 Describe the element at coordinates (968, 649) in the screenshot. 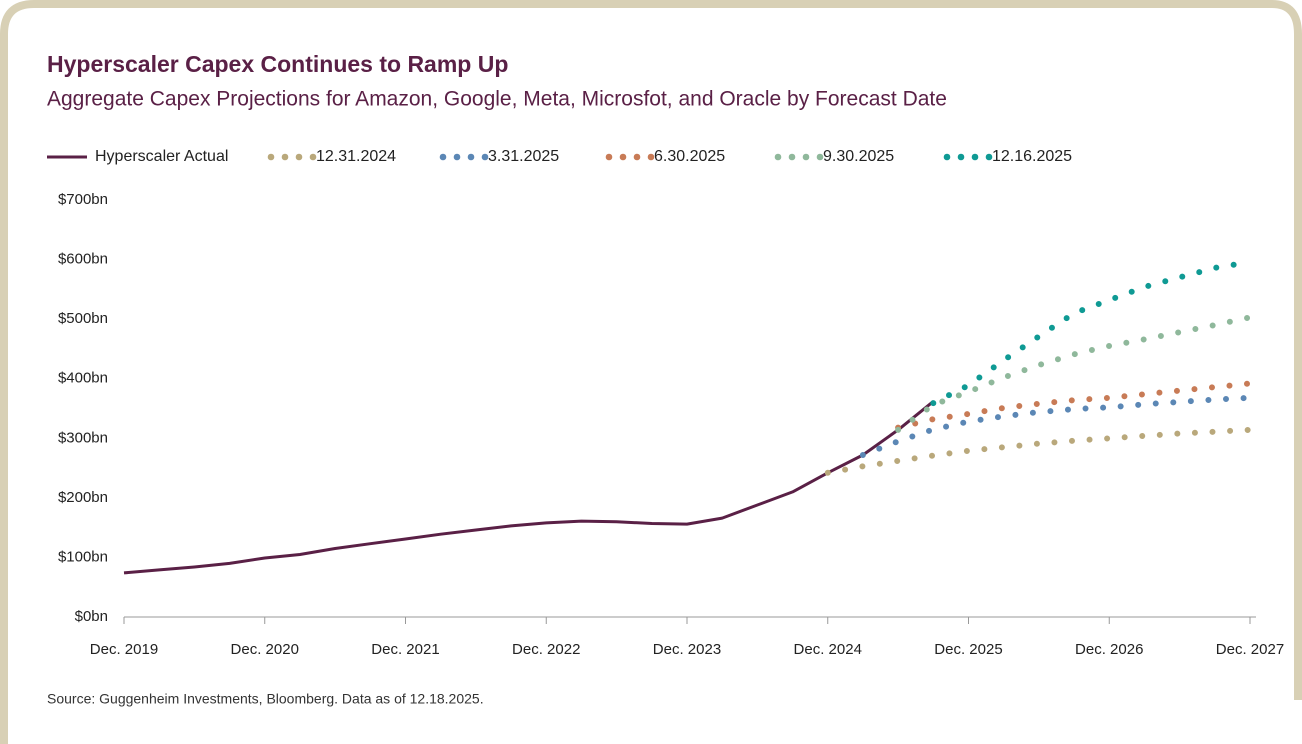

I see `x-tick-label: Dec. 2025` at that location.